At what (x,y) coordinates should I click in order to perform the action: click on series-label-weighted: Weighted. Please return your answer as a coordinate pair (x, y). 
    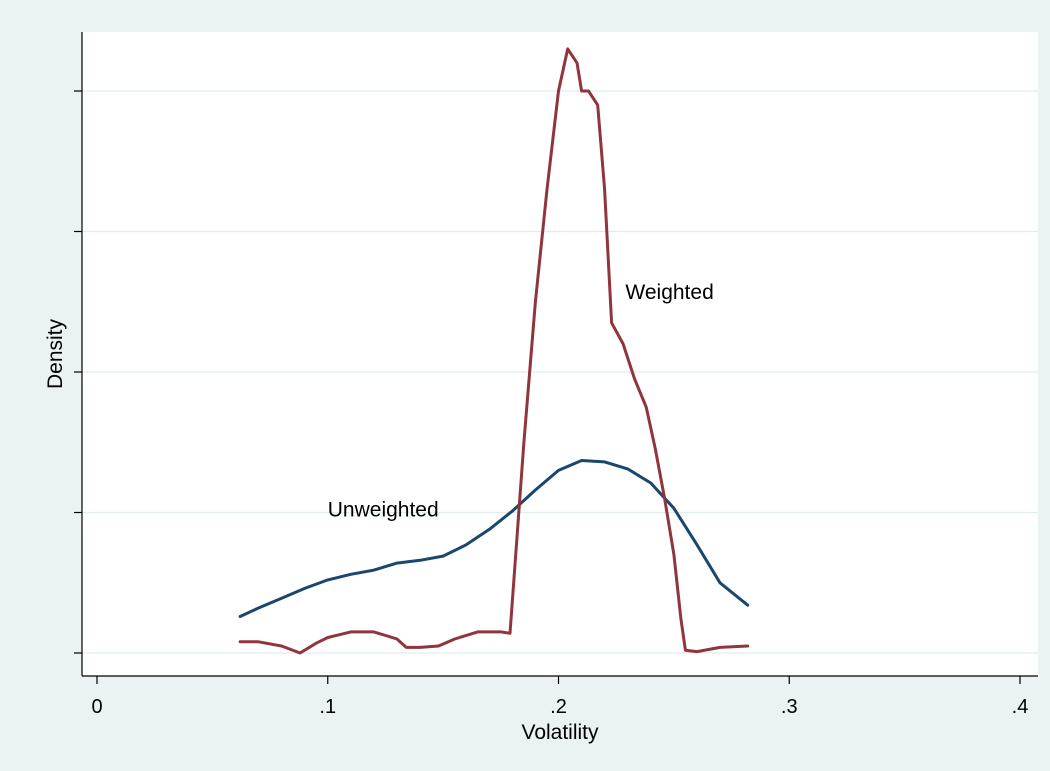
    Looking at the image, I should click on (669, 292).